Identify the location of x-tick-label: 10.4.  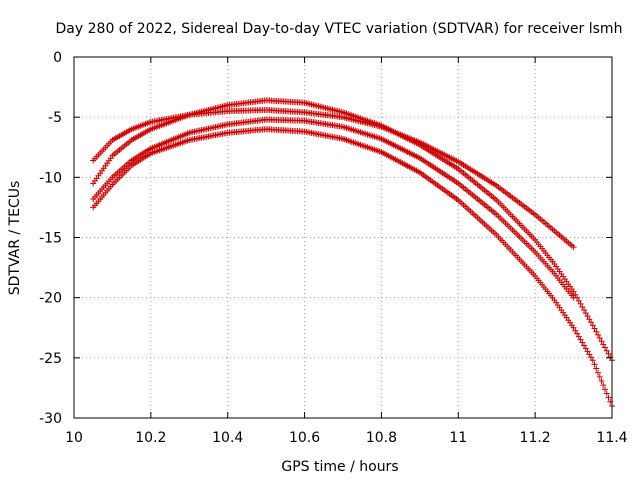
(227, 438).